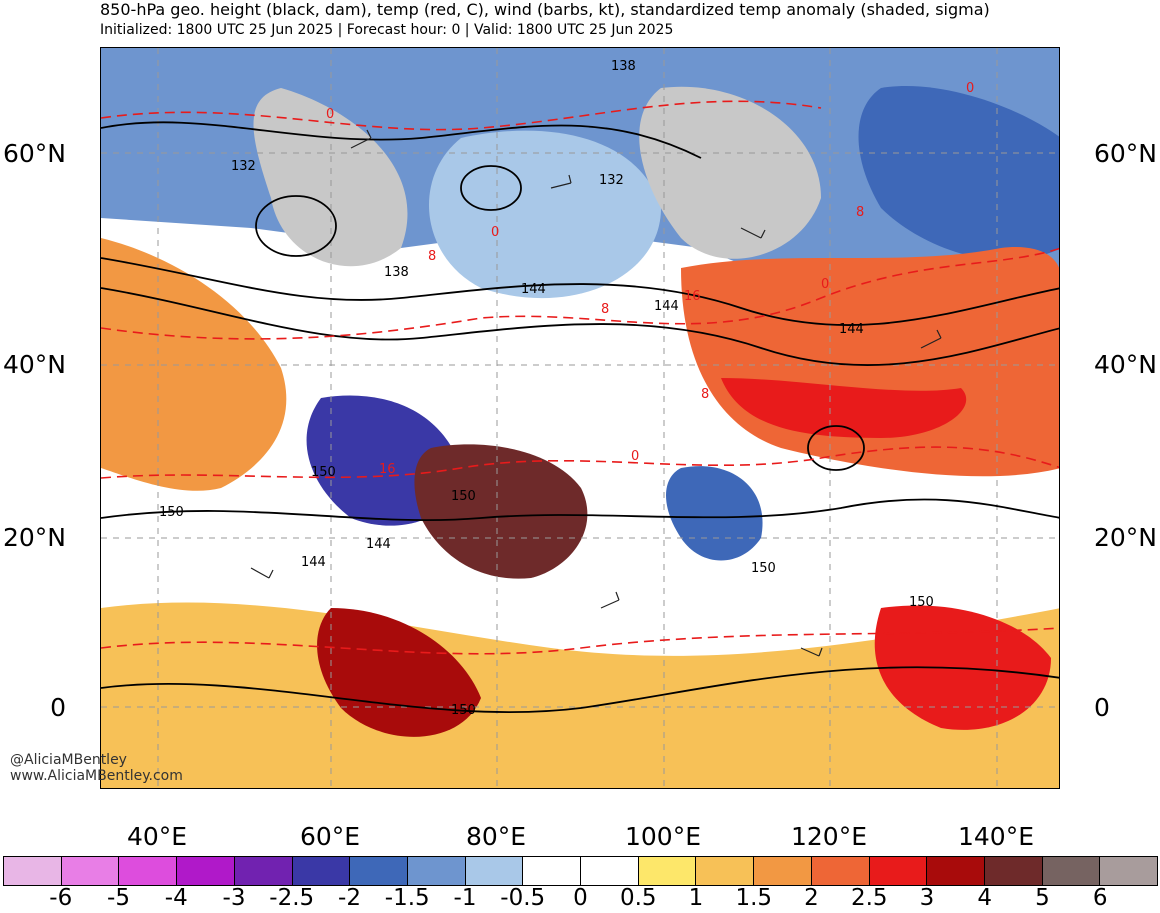 Image resolution: width=1160 pixels, height=913 pixels. I want to click on colorbar-label: -4, so click(176, 898).